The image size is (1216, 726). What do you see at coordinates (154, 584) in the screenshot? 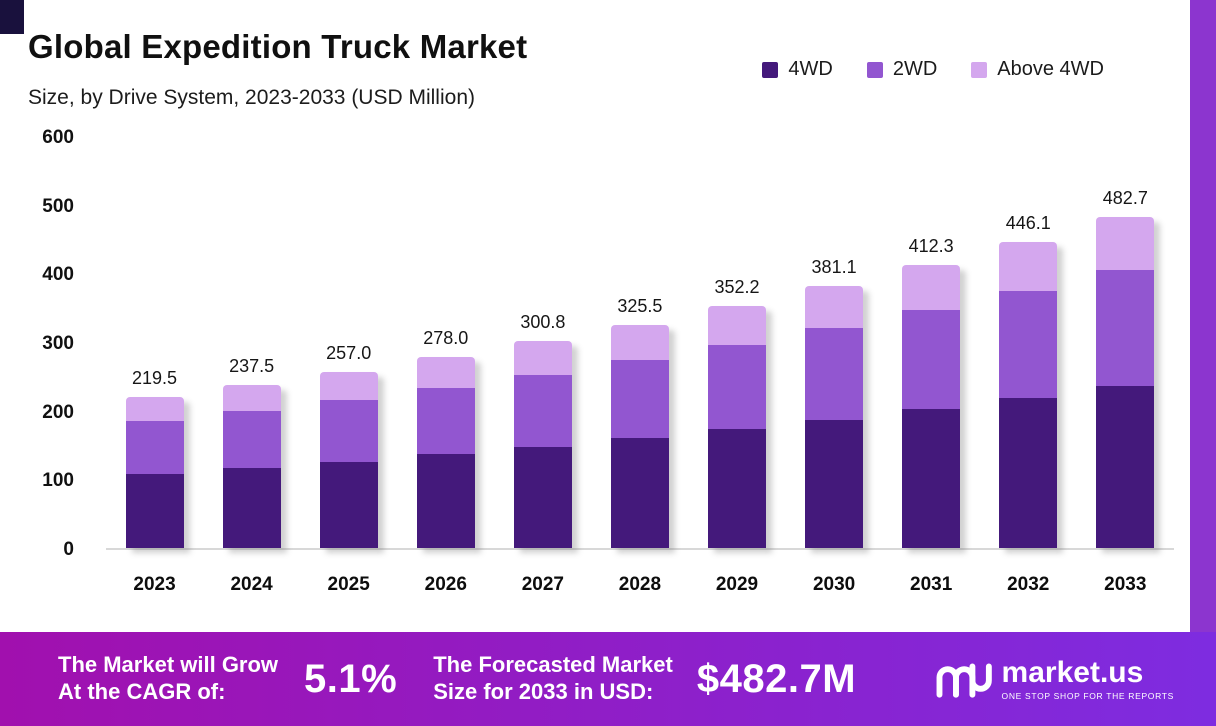
I see `x-axis-label: 2023` at bounding box center [154, 584].